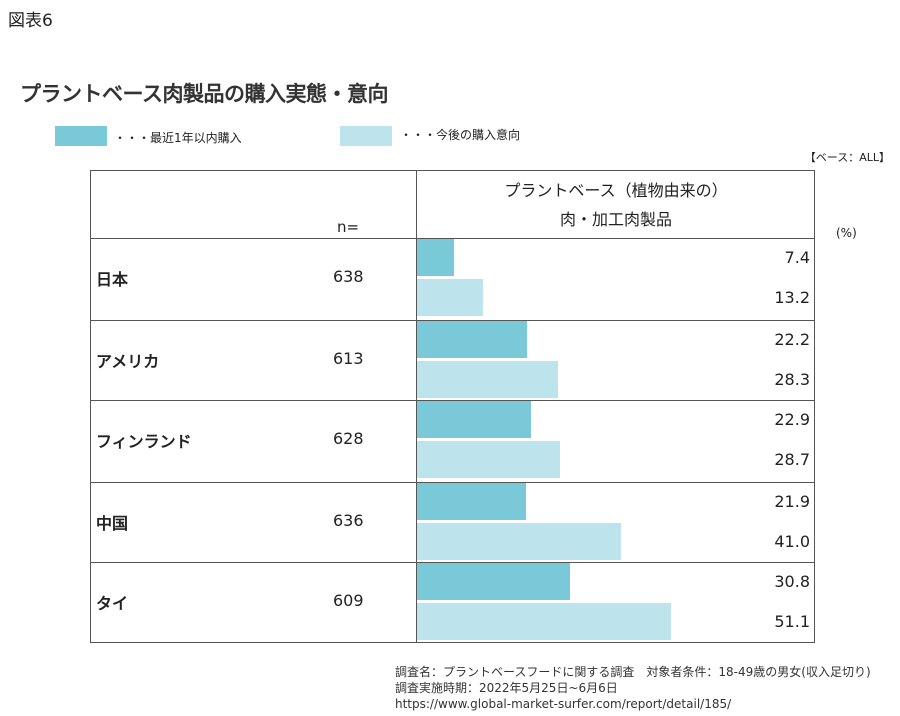  Describe the element at coordinates (847, 157) in the screenshot. I see `base-note: 【ベース：ALL】` at that location.